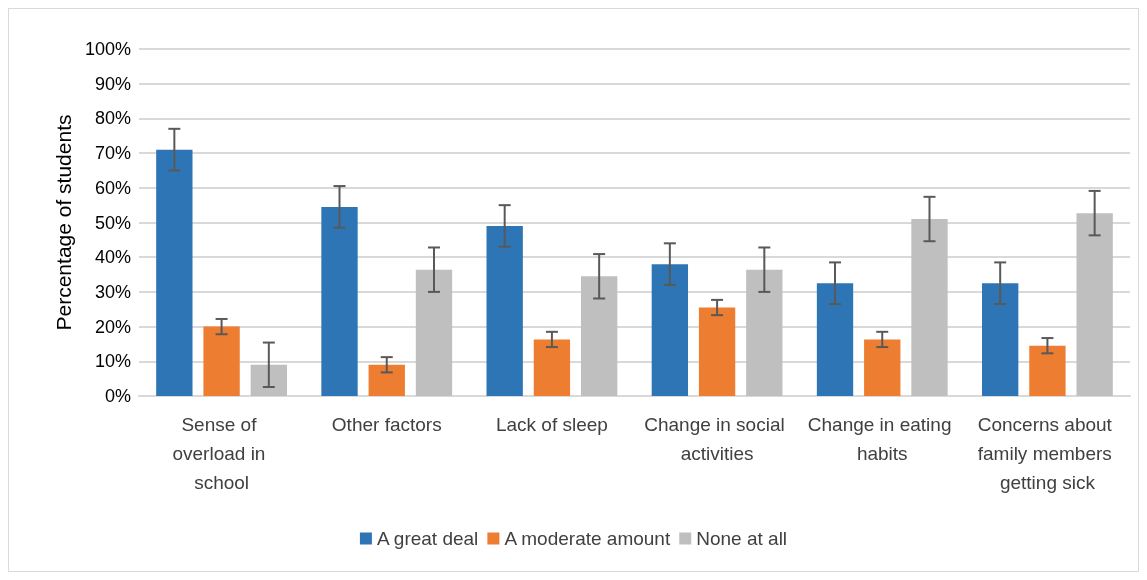  What do you see at coordinates (551, 424) in the screenshot?
I see `x-tick-label: Lack of sleep` at bounding box center [551, 424].